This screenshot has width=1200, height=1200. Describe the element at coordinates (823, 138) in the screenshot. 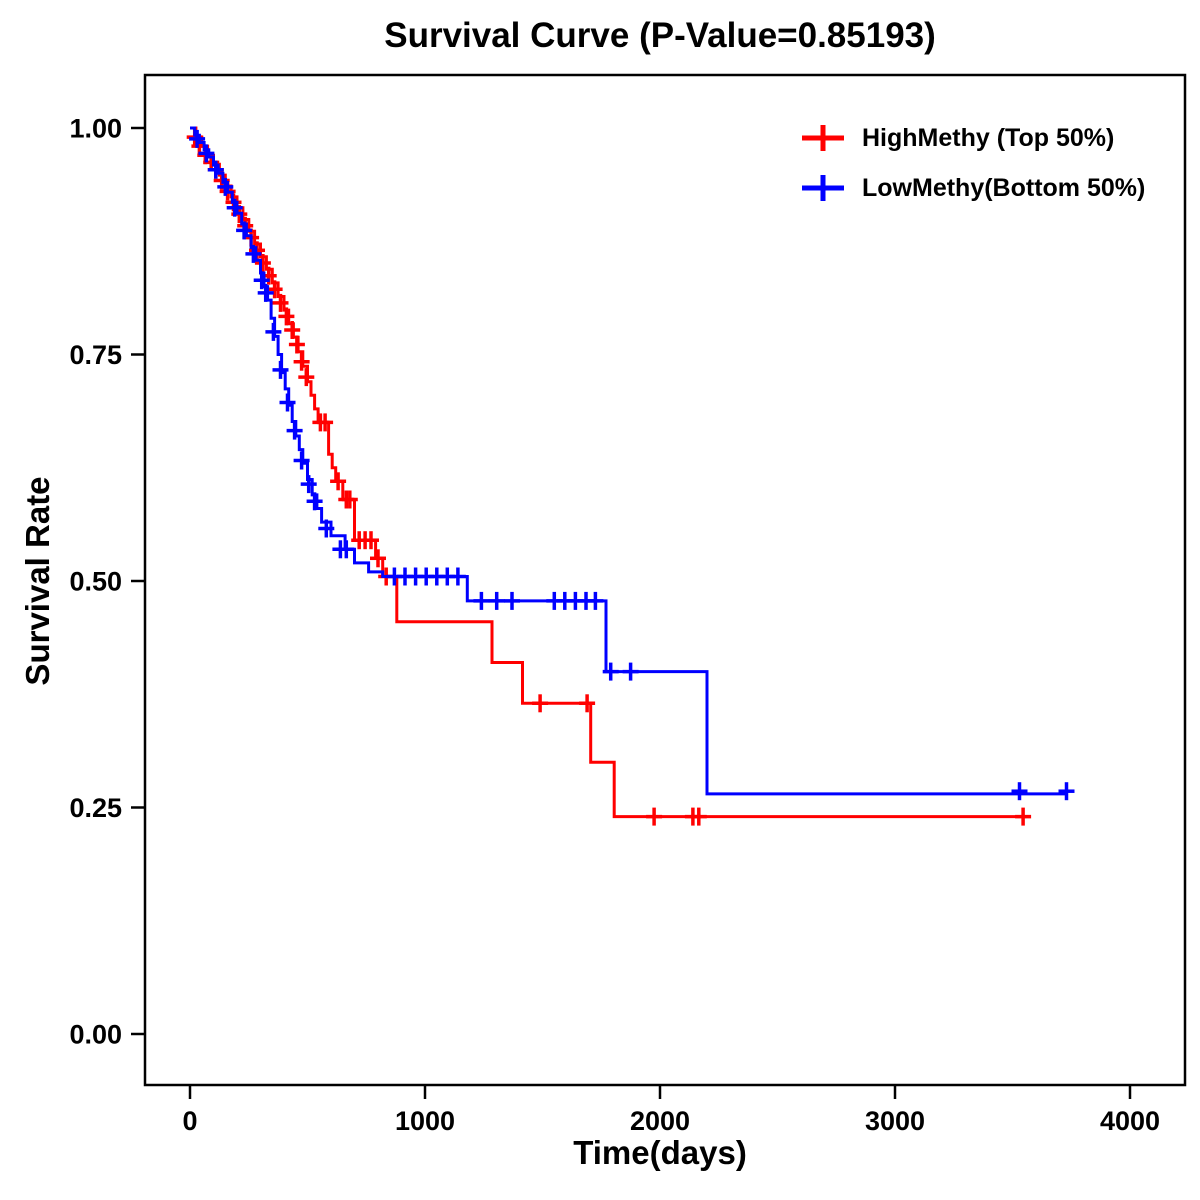

I see `highmethy-cross-icon` at that location.